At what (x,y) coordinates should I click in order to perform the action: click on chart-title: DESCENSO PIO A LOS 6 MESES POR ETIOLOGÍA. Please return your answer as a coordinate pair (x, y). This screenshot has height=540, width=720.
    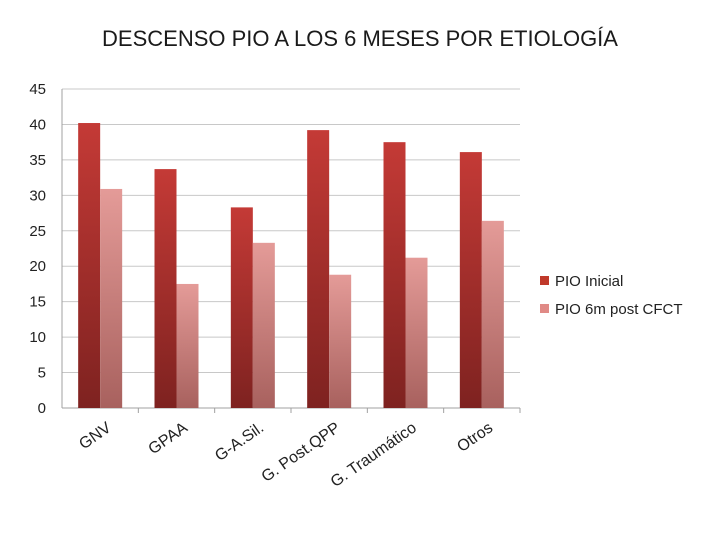
    Looking at the image, I should click on (360, 38).